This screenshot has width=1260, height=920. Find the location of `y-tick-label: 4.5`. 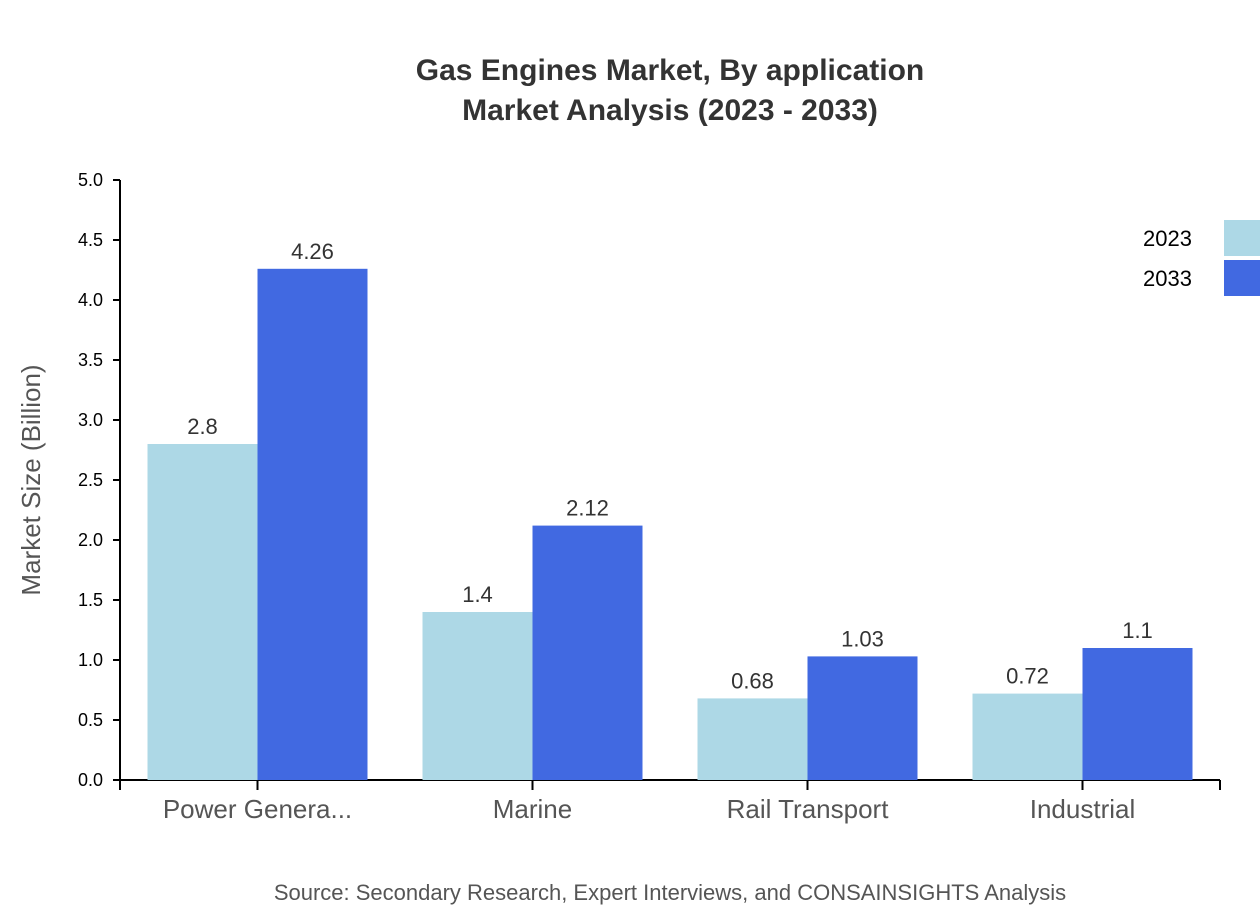

y-tick-label: 4.5 is located at coordinates (90, 240).